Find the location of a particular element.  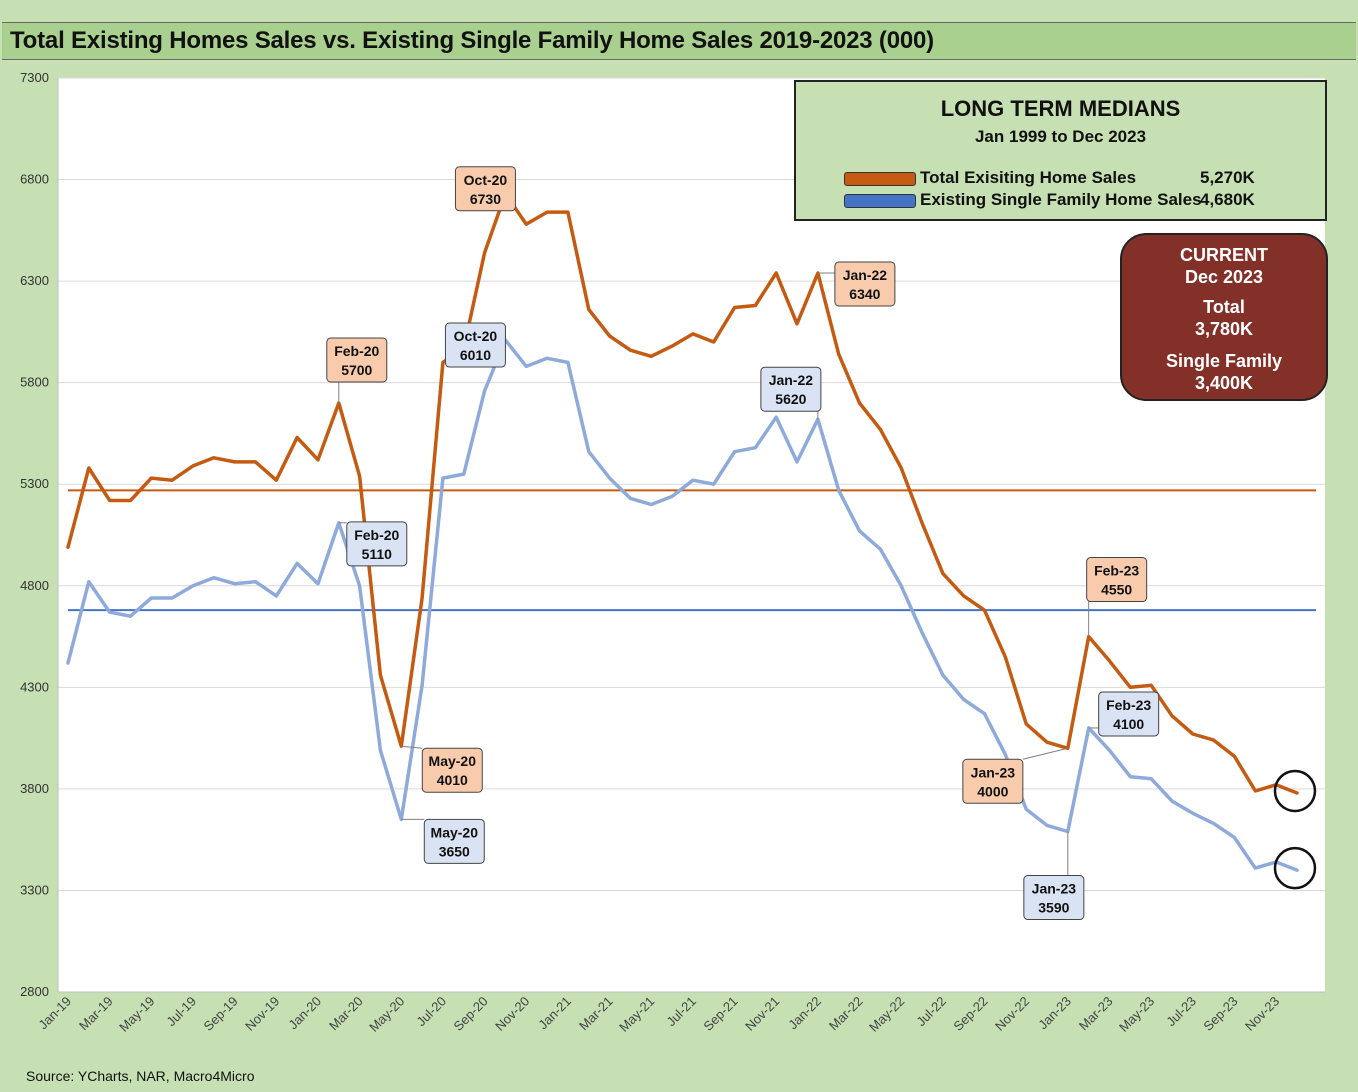

x-tick-label: Jan-21 is located at coordinates (554, 1013).